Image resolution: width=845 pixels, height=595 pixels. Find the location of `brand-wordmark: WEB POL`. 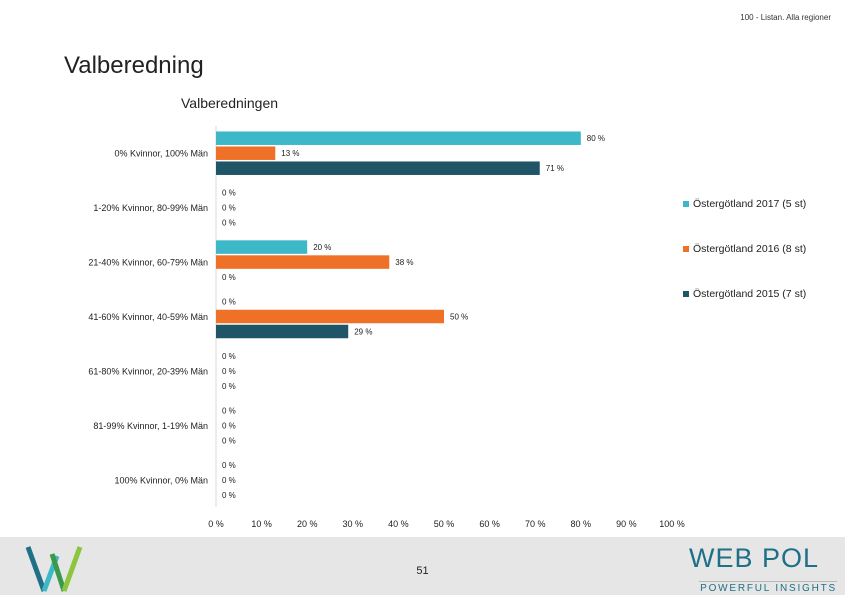

brand-wordmark: WEB POL is located at coordinates (749, 558).